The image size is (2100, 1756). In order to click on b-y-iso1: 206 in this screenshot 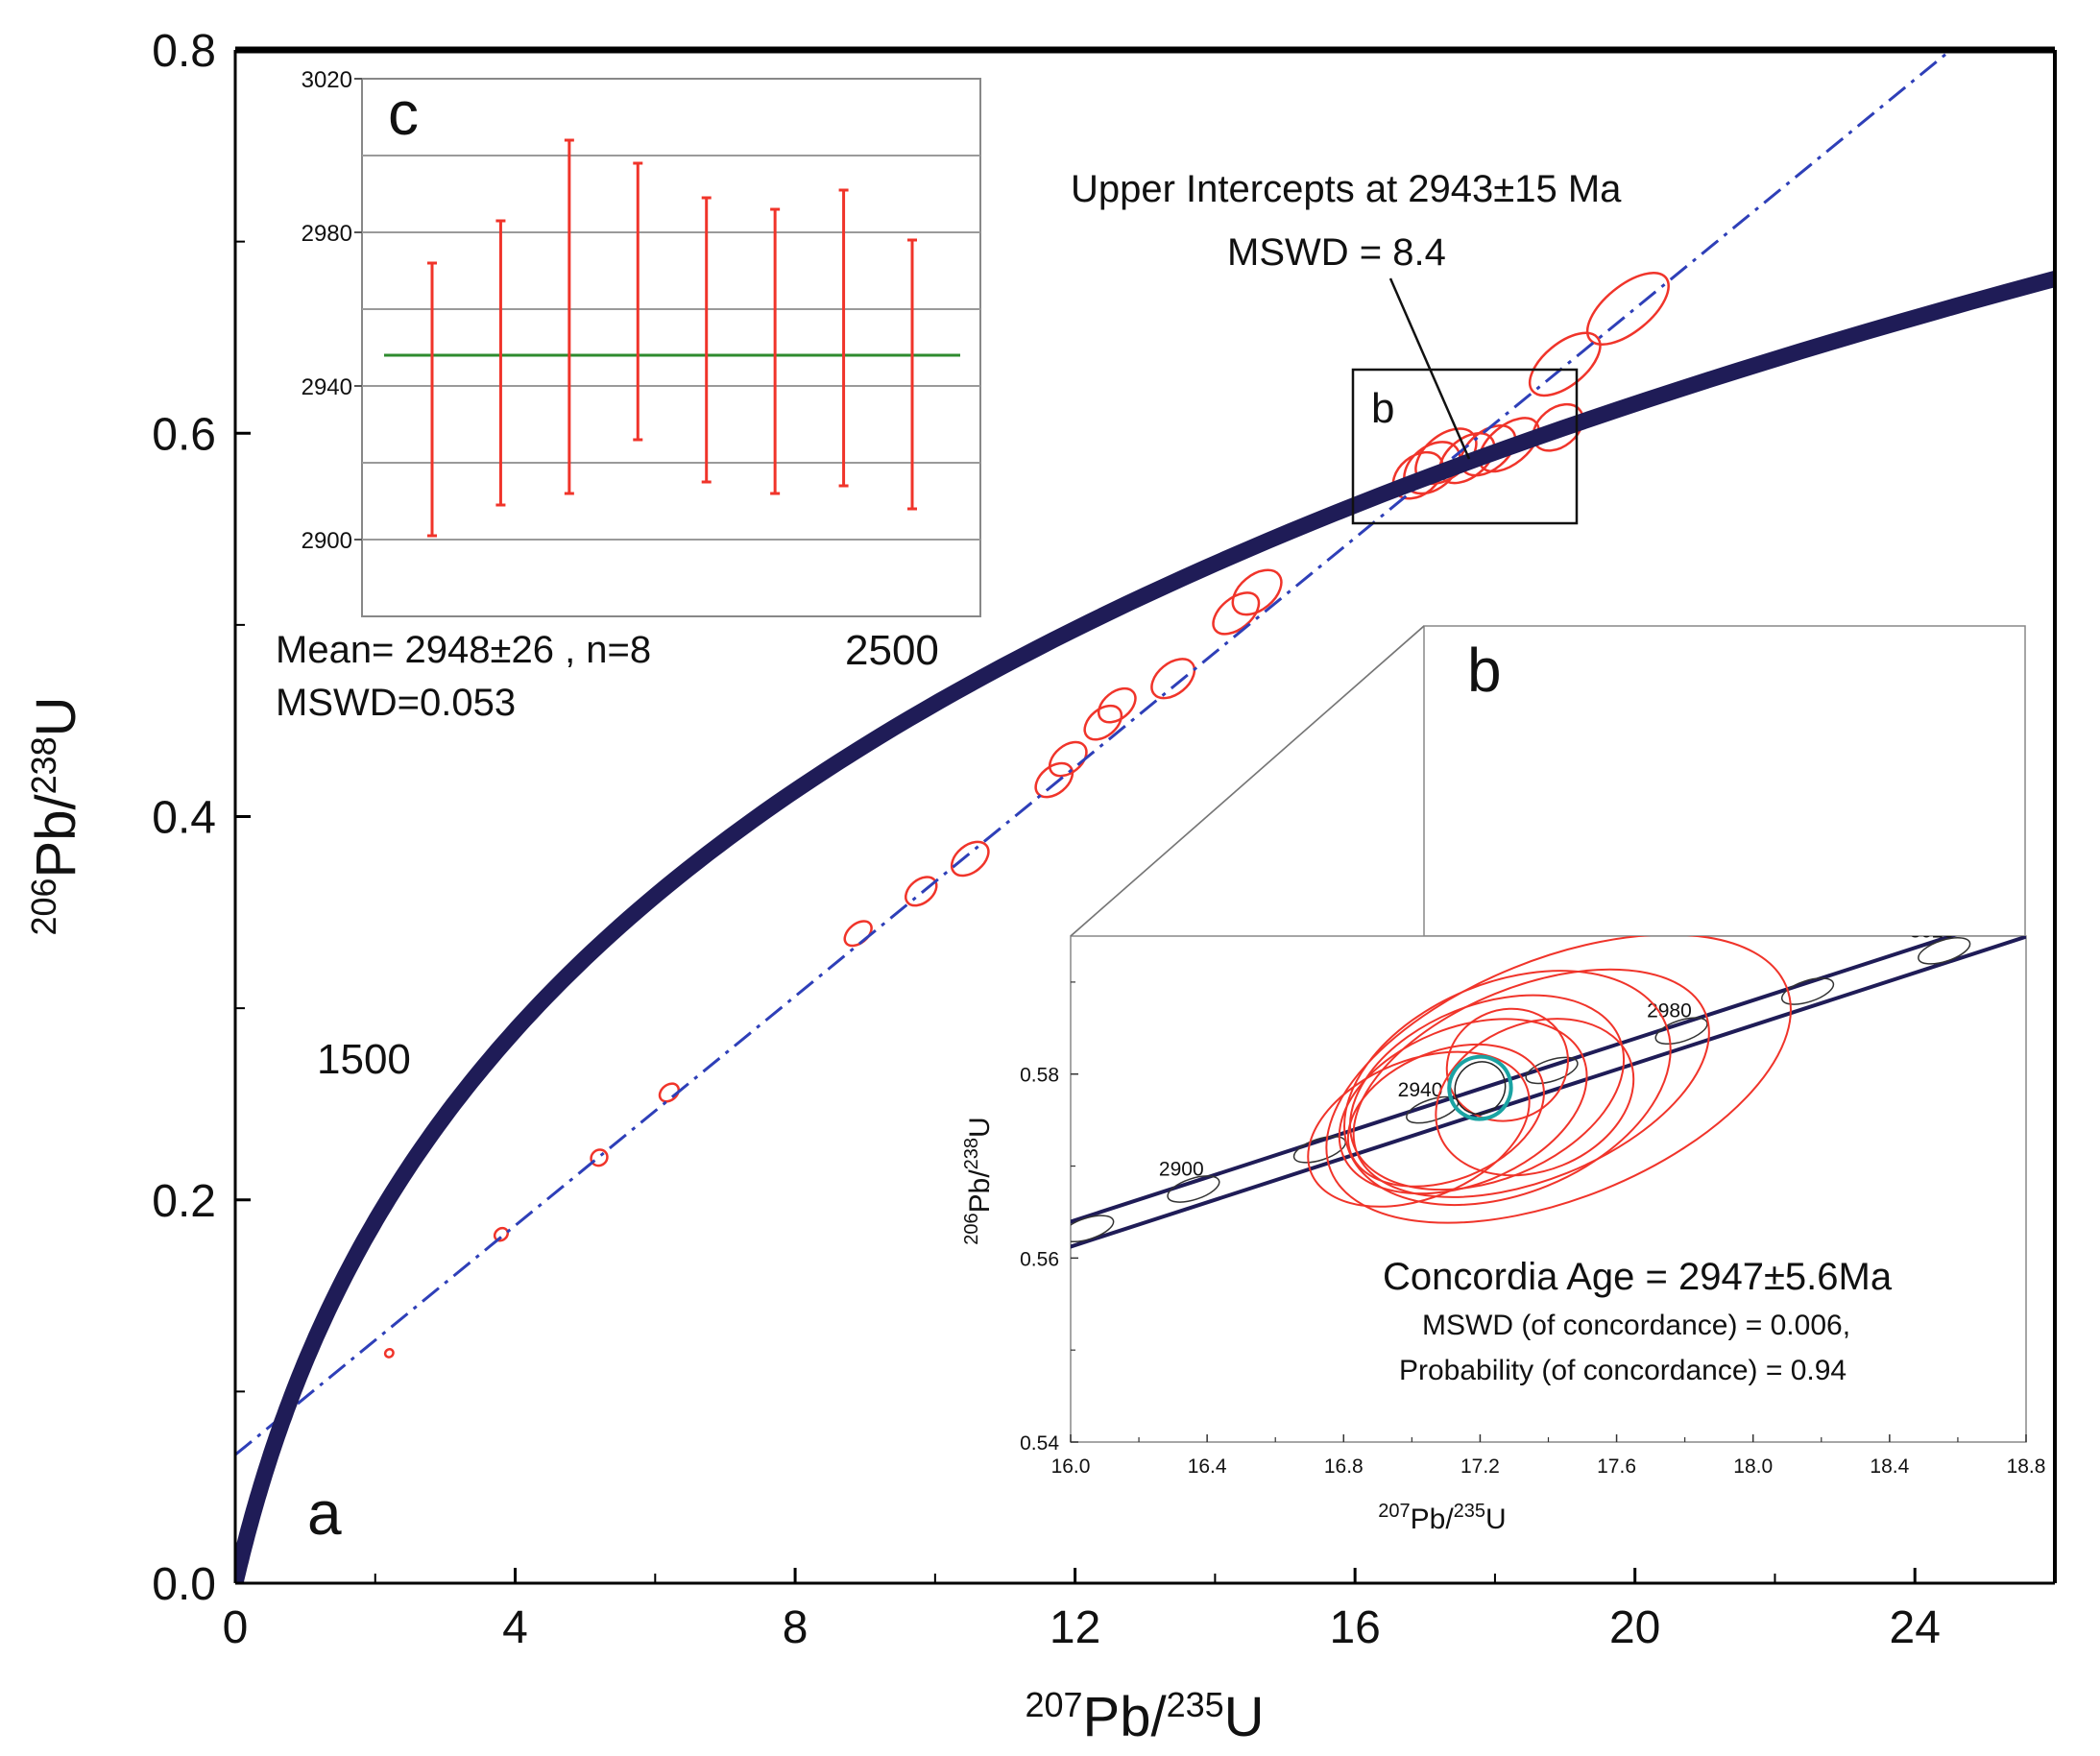, I will do `click(971, 1228)`.